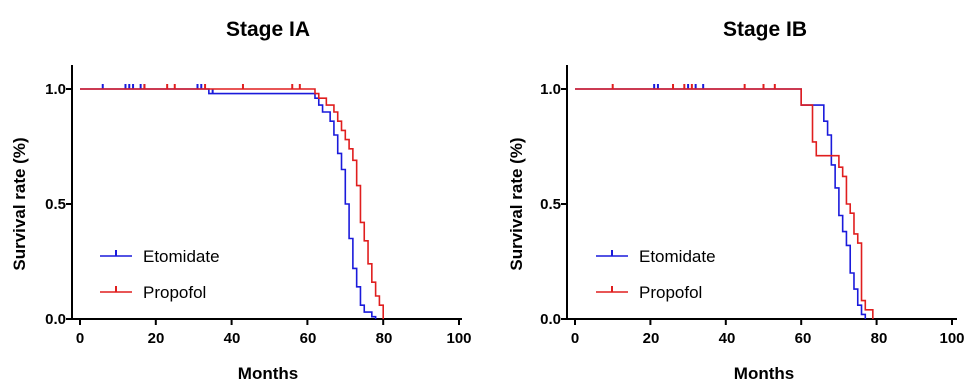  Describe the element at coordinates (268, 29) in the screenshot. I see `chart-title: Stage IA` at that location.